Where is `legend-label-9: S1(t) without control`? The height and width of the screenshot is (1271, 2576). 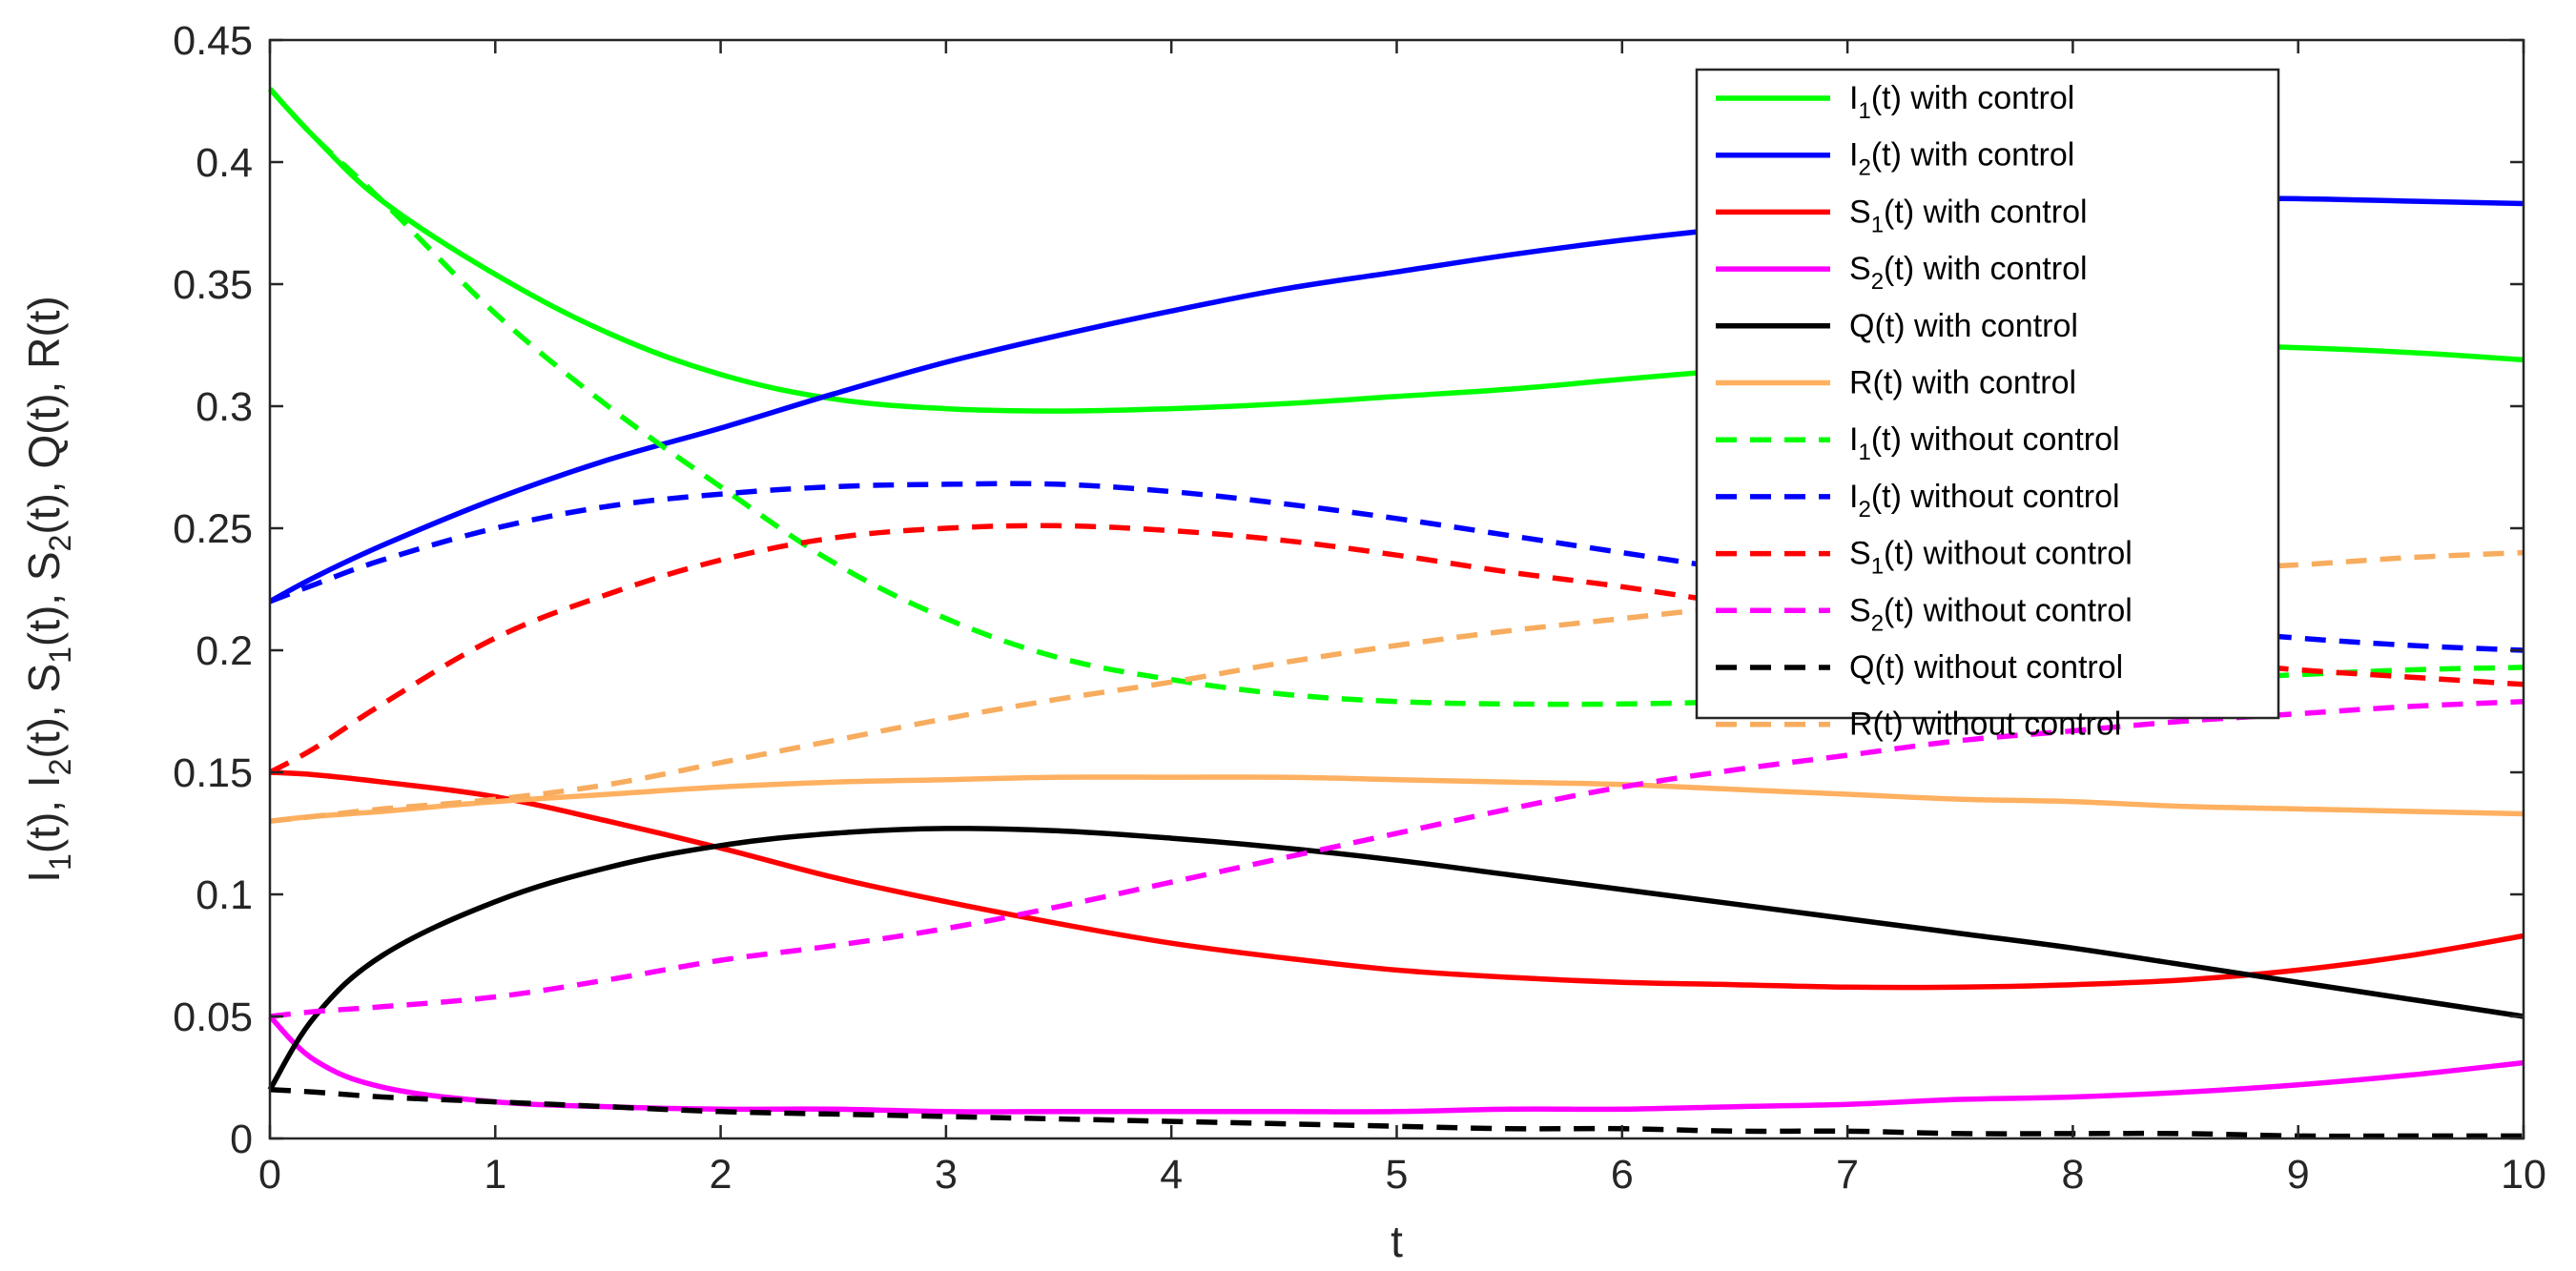 legend-label-9: S1(t) without control is located at coordinates (1991, 558).